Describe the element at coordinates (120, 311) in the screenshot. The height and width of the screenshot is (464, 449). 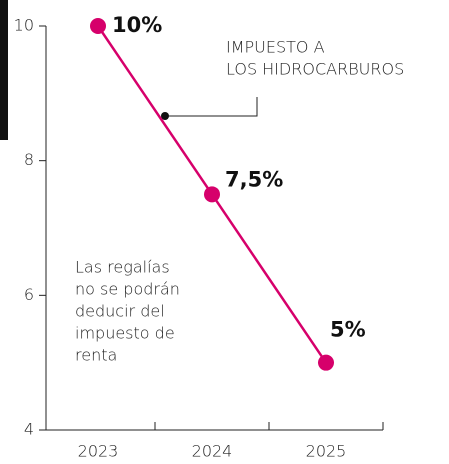
I see `annotation: deducir del` at that location.